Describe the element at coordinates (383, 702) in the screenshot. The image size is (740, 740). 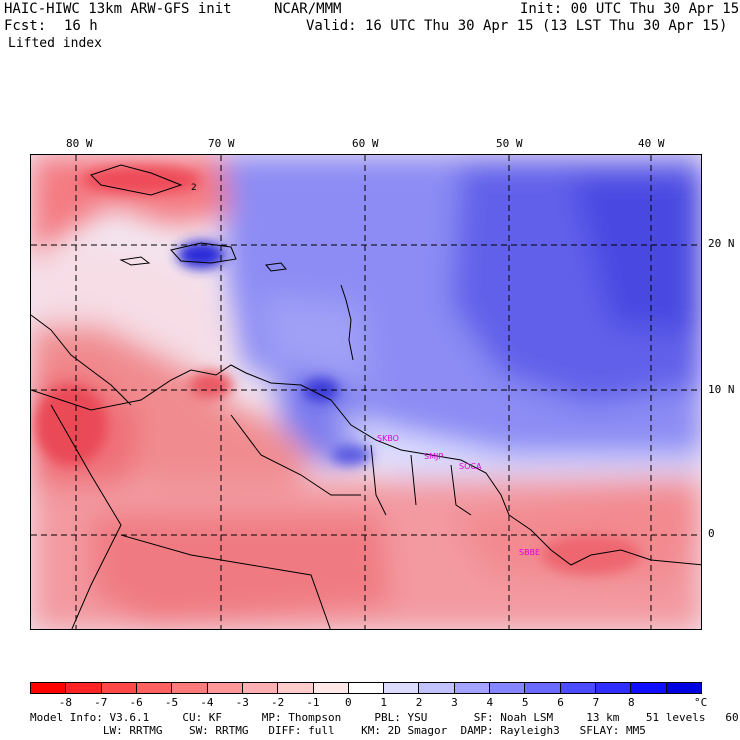
I see `colorbar-tick-label: 1` at that location.